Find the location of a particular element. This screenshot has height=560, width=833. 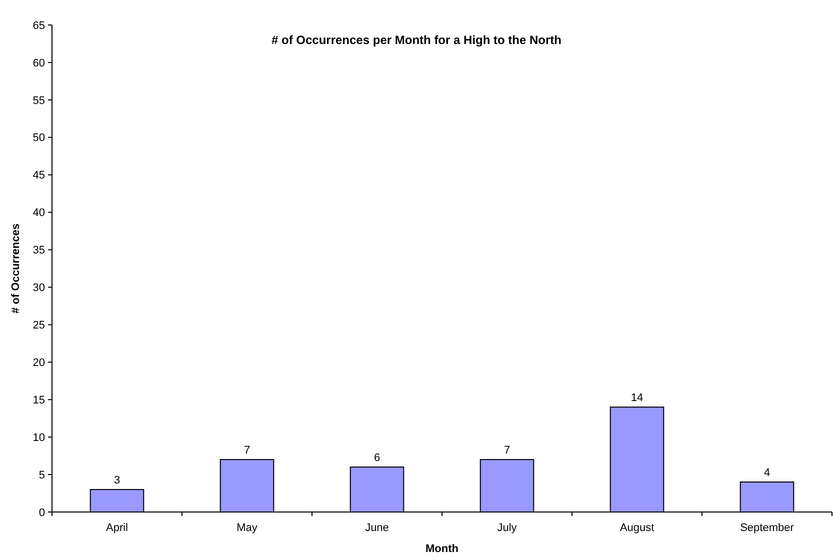

y-tick-label: 0 is located at coordinates (41, 512).